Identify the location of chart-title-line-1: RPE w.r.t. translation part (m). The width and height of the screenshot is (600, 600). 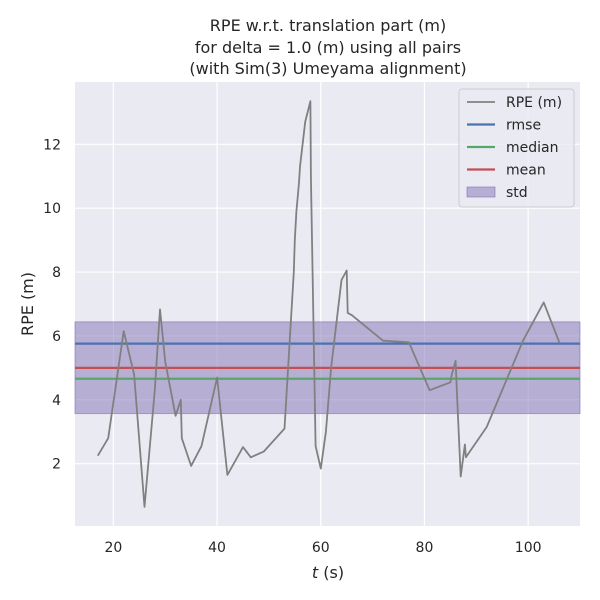
(328, 25).